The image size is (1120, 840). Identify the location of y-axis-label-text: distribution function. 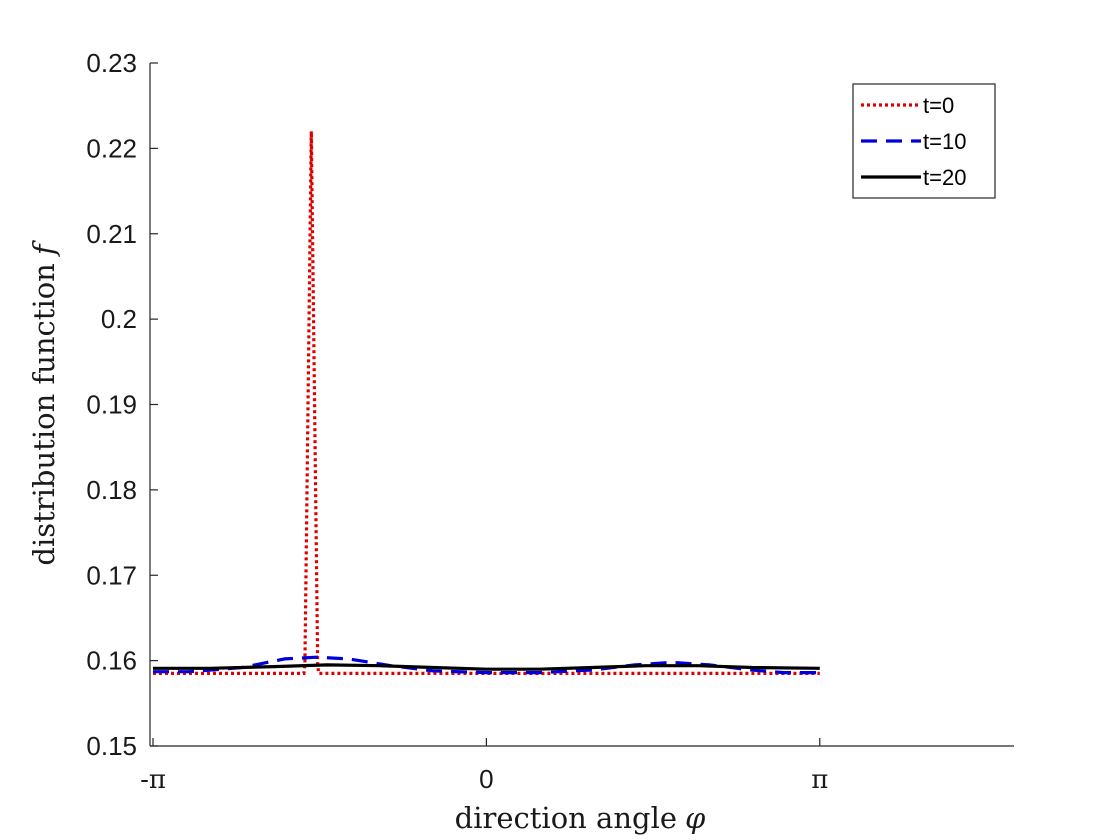
(44, 414).